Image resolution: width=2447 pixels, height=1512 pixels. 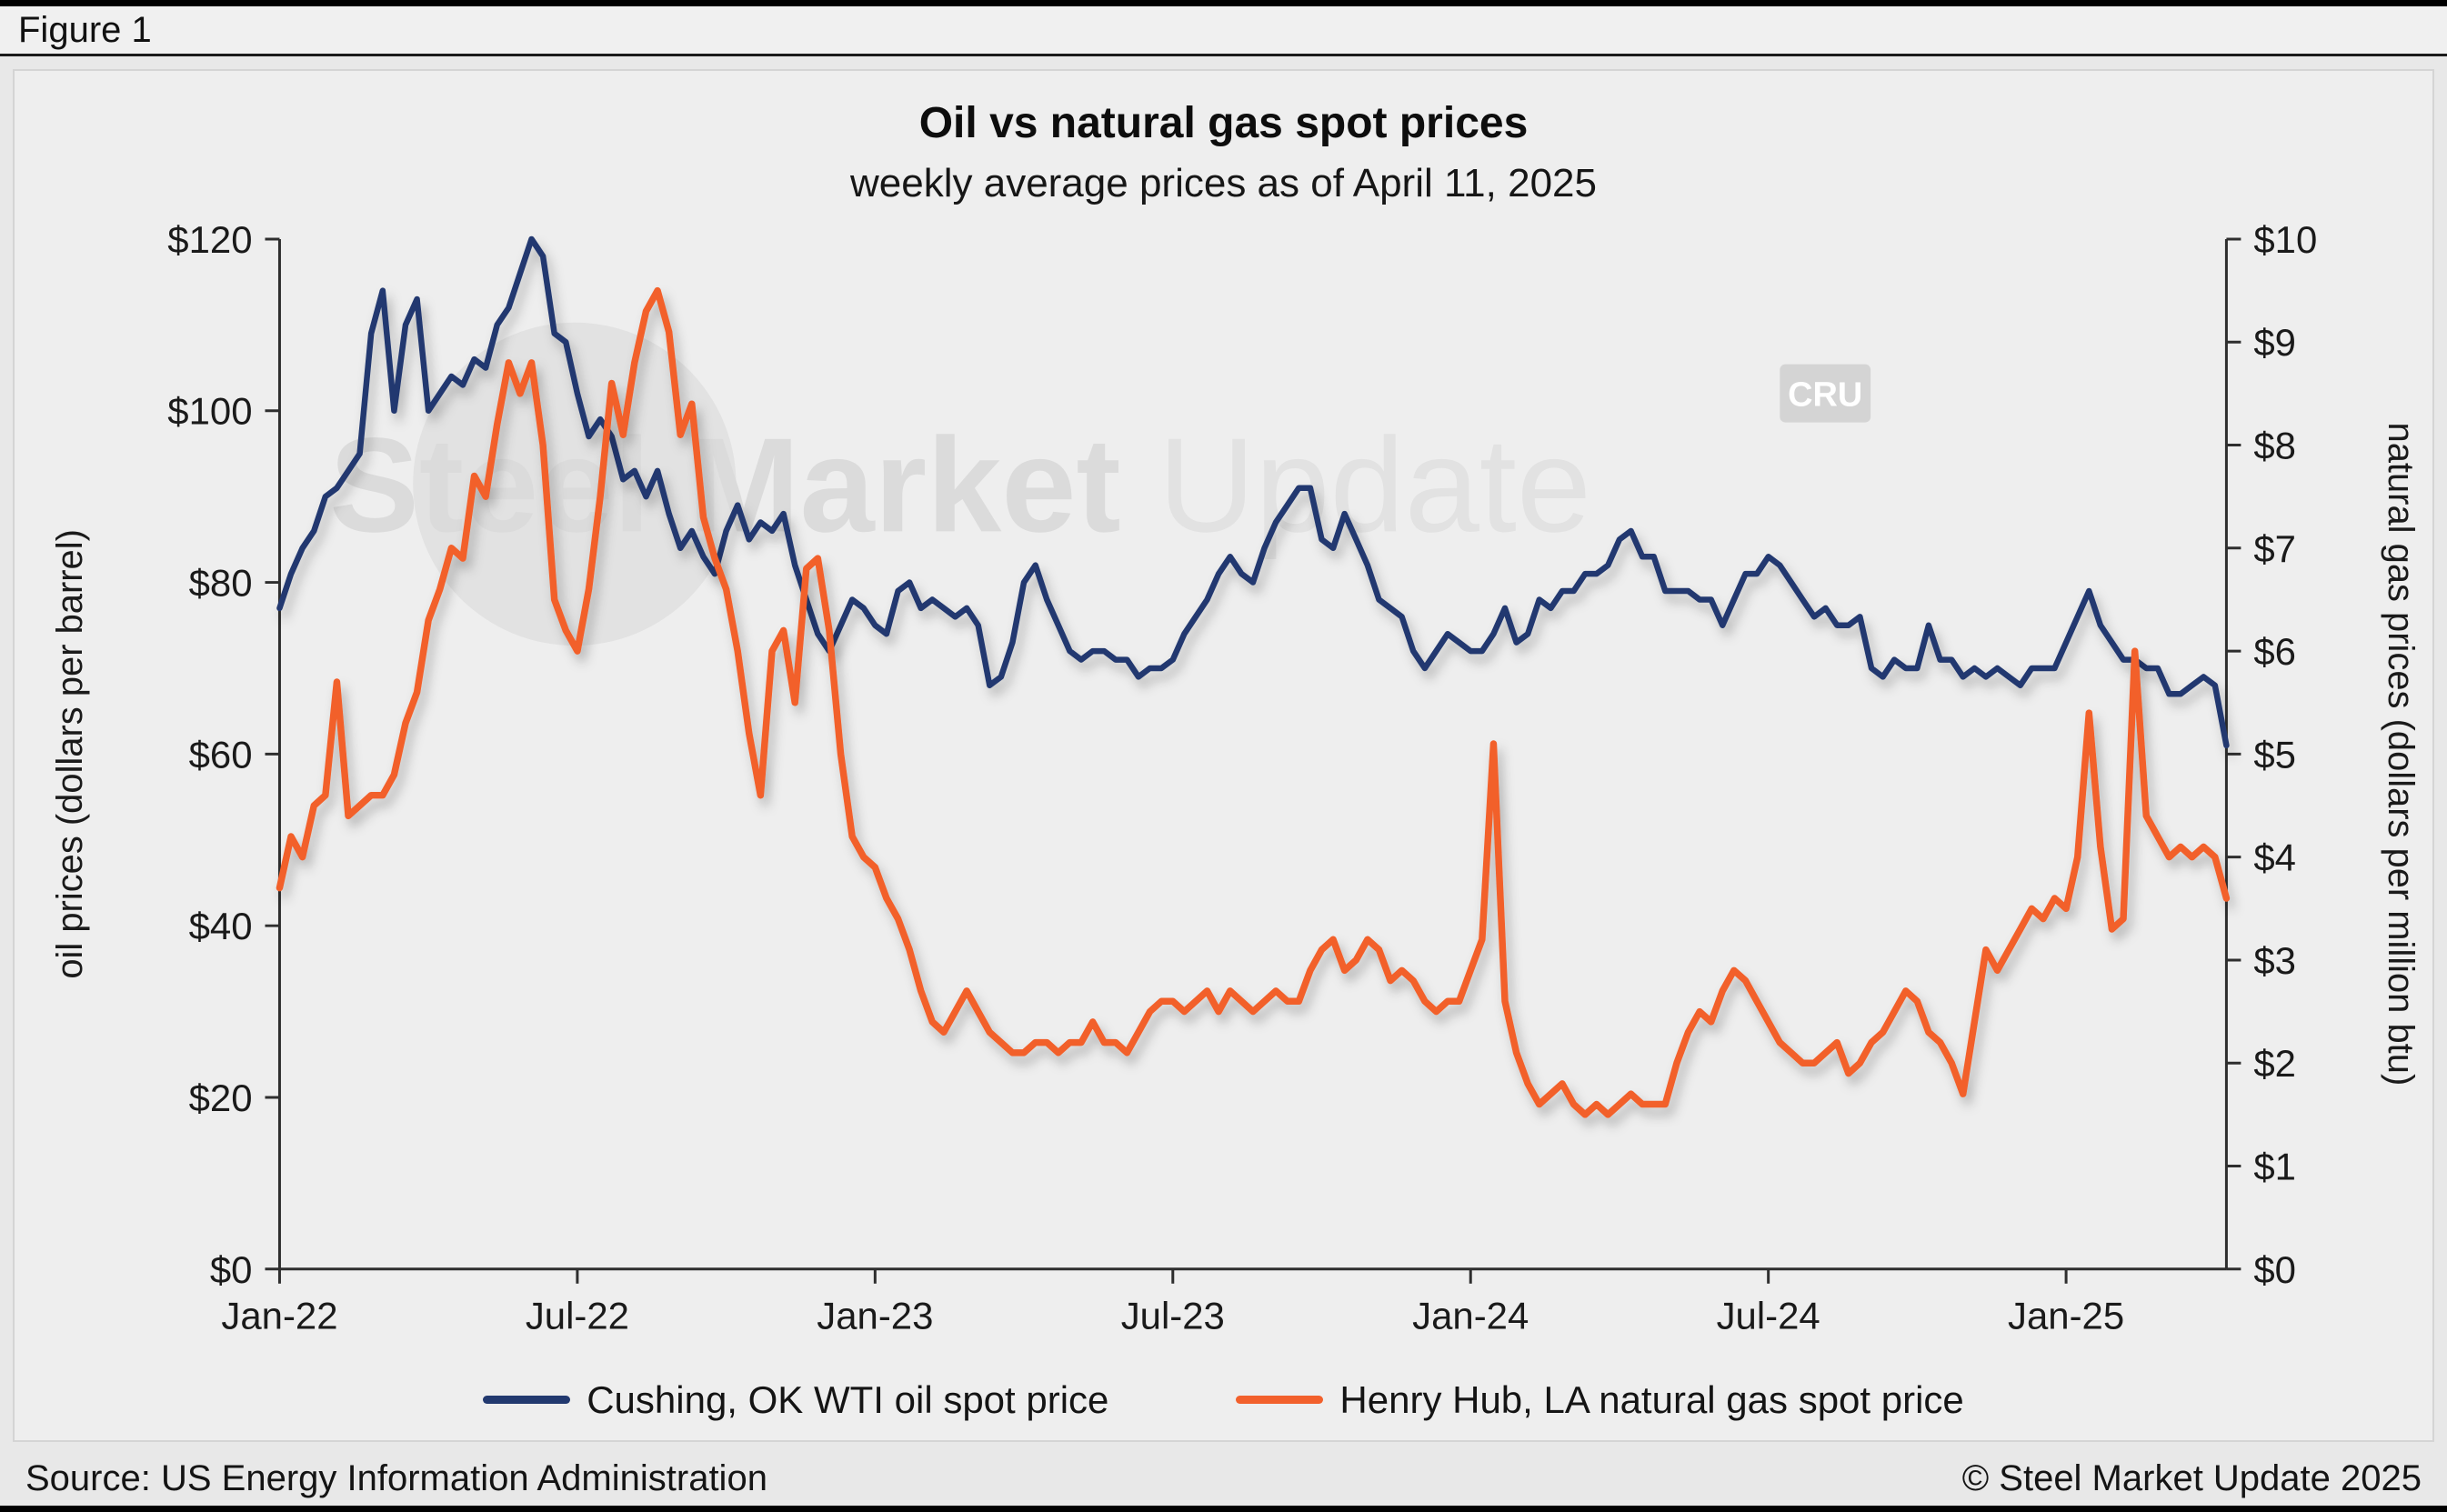 What do you see at coordinates (2274, 445) in the screenshot?
I see `right-axis-tick-label: $8` at bounding box center [2274, 445].